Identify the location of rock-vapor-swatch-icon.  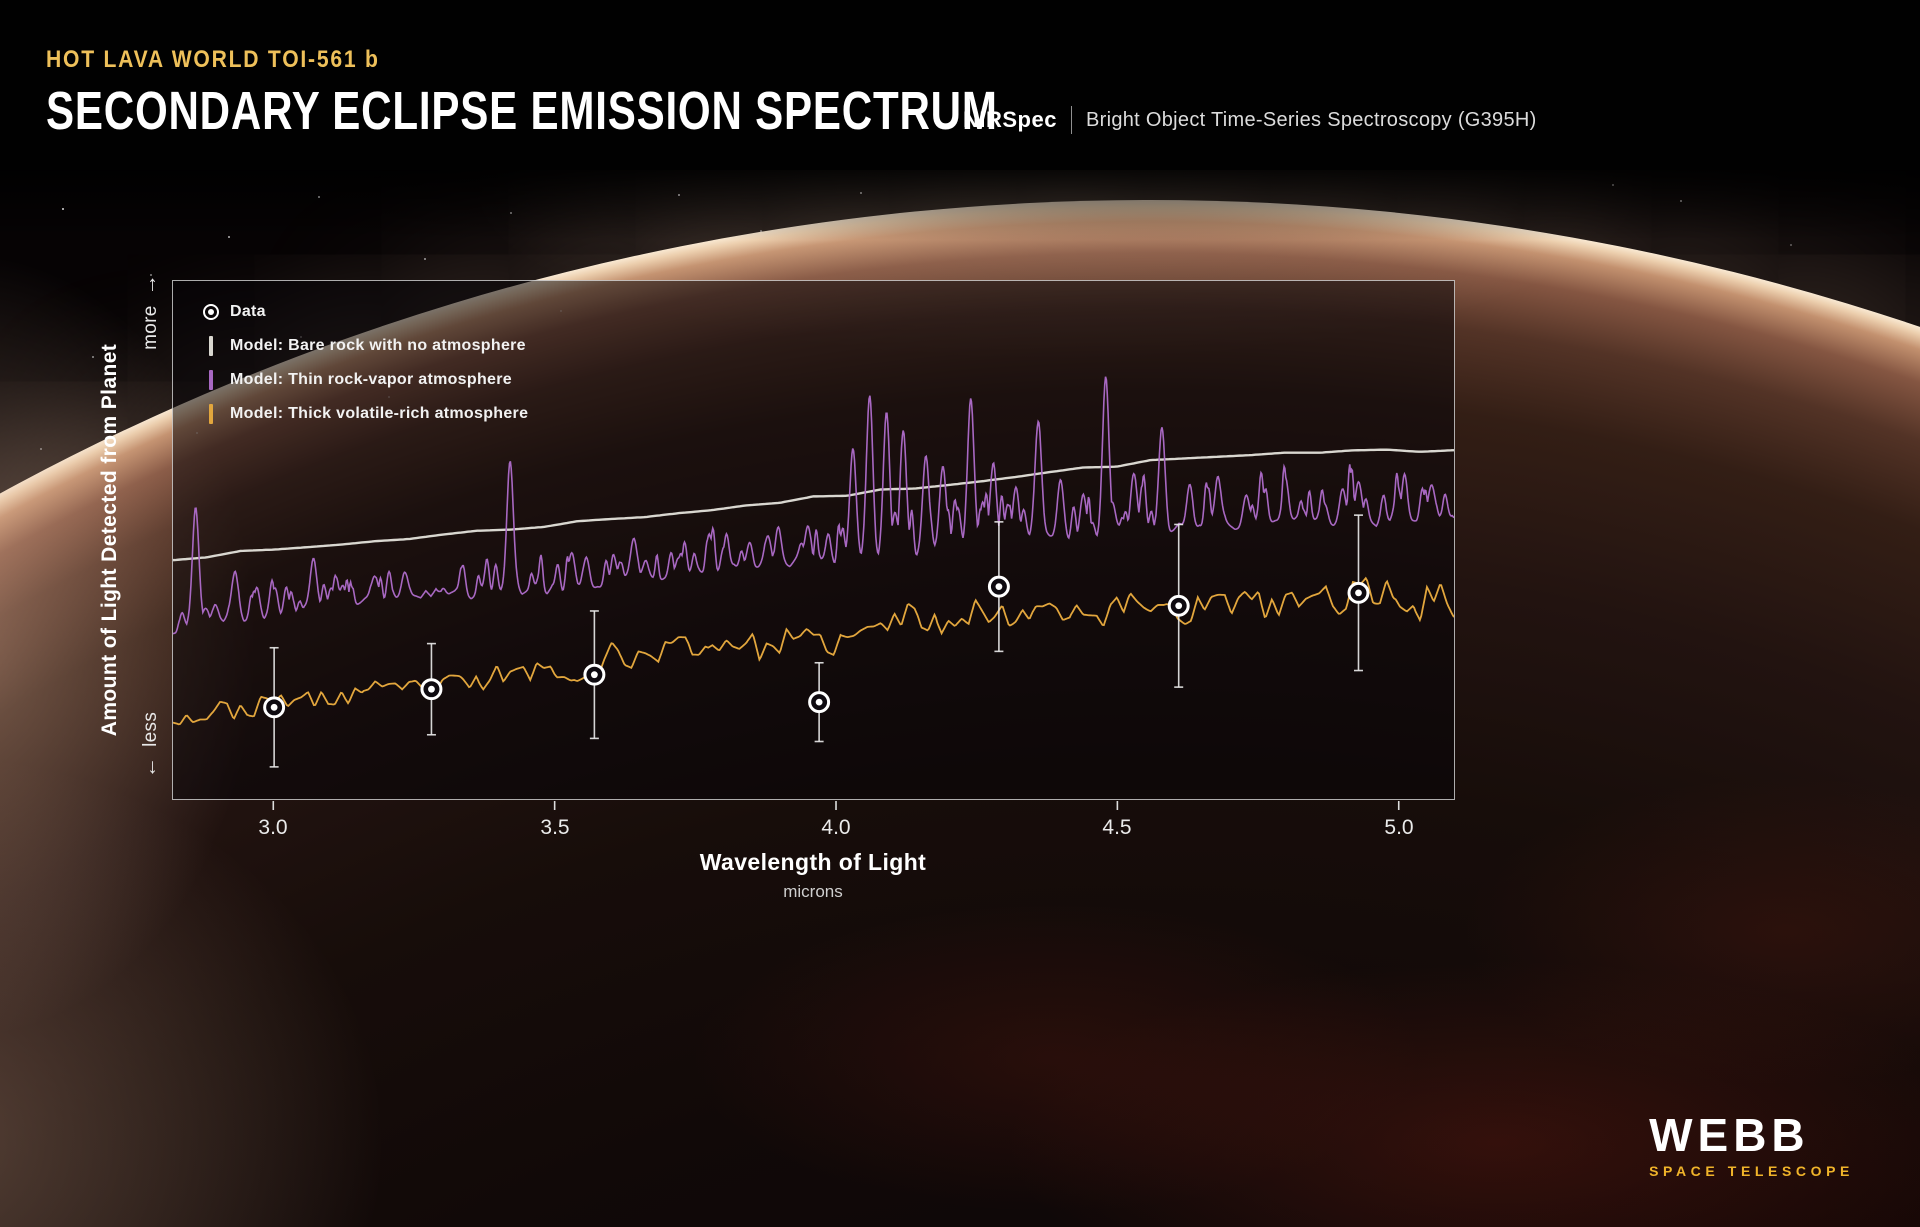
(211, 380).